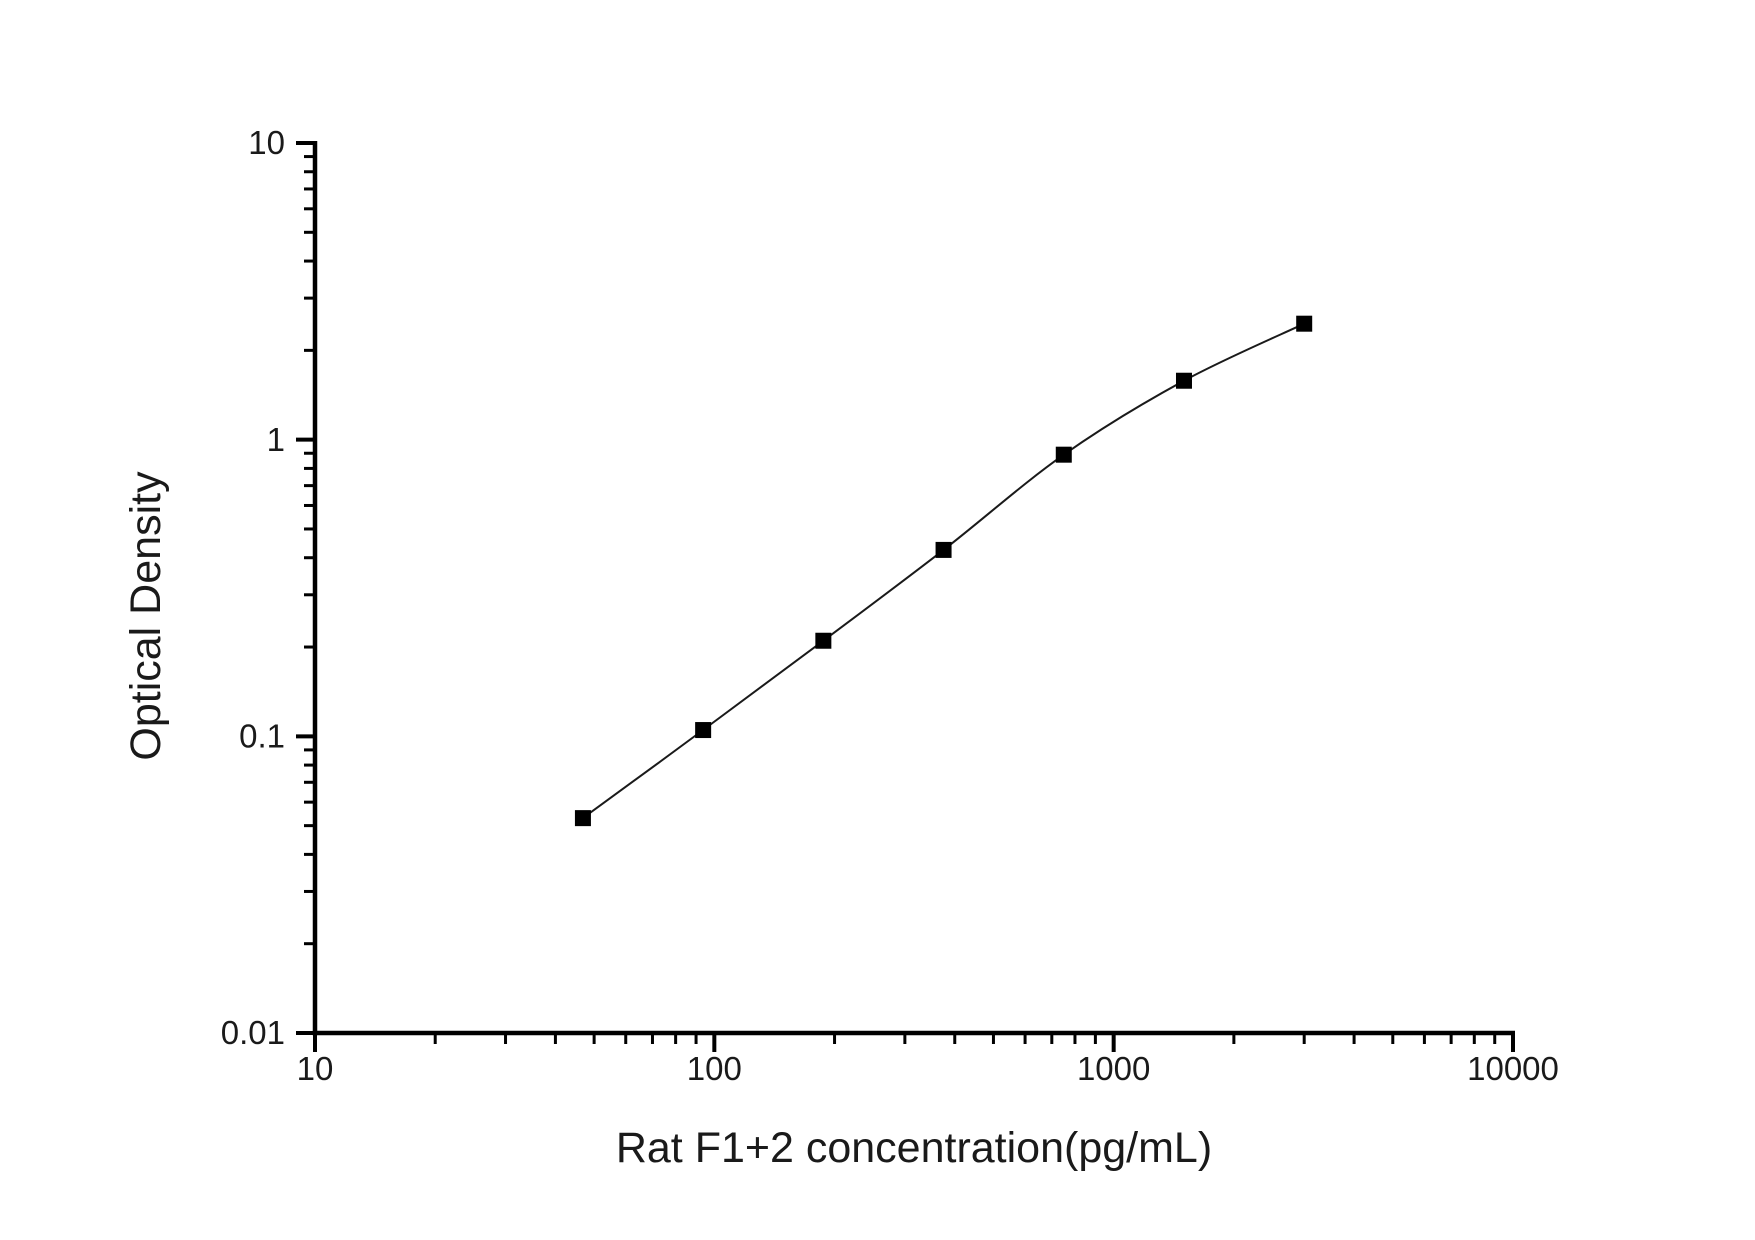 This screenshot has height=1240, width=1755. I want to click on y-axis-title: Optical Density, so click(146, 616).